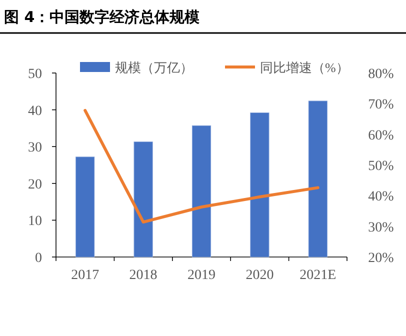 The width and height of the screenshot is (406, 336). Describe the element at coordinates (35, 111) in the screenshot. I see `y-tick-label: 40` at that location.